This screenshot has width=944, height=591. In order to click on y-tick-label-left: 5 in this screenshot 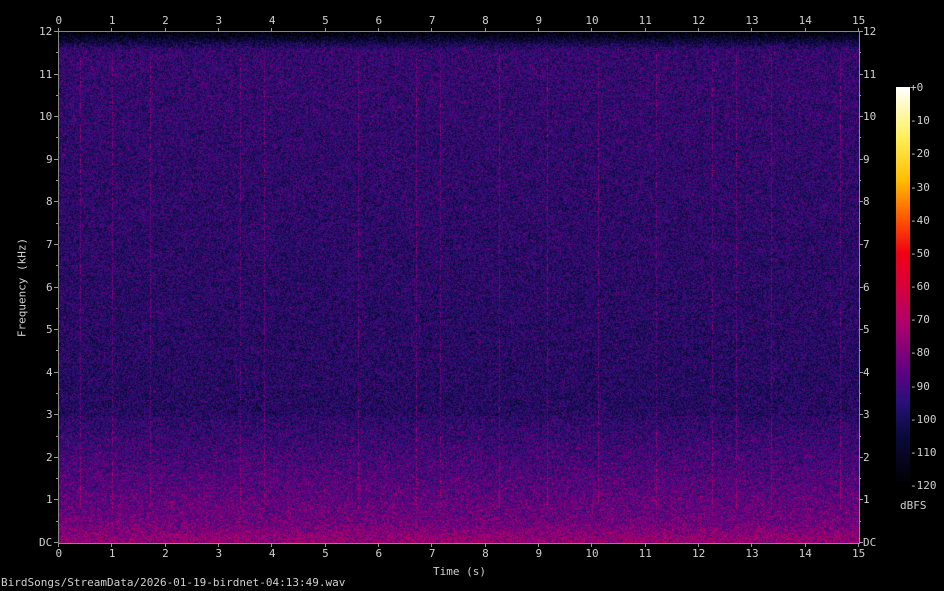, I will do `click(49, 330)`.